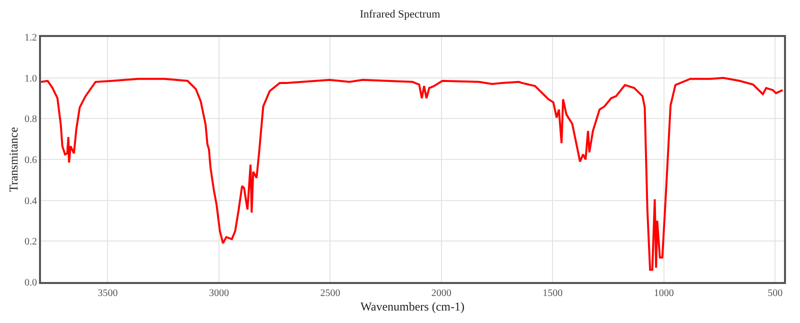  What do you see at coordinates (30, 78) in the screenshot?
I see `y-tick-label: 1.0` at bounding box center [30, 78].